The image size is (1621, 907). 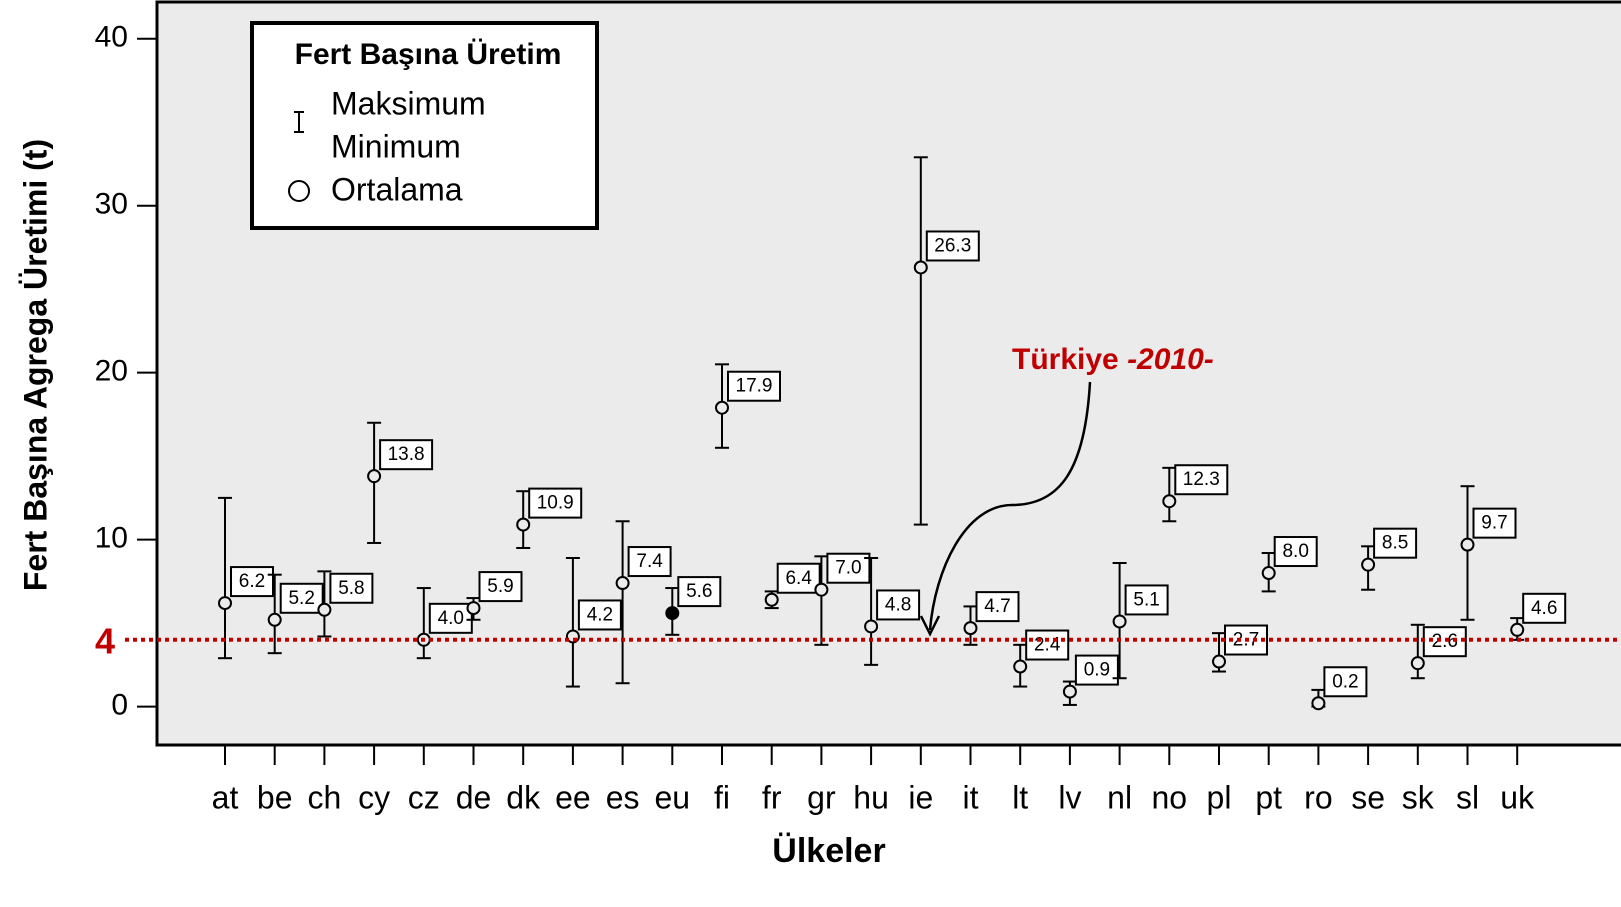 What do you see at coordinates (119, 705) in the screenshot?
I see `y-tick-label: 0` at bounding box center [119, 705].